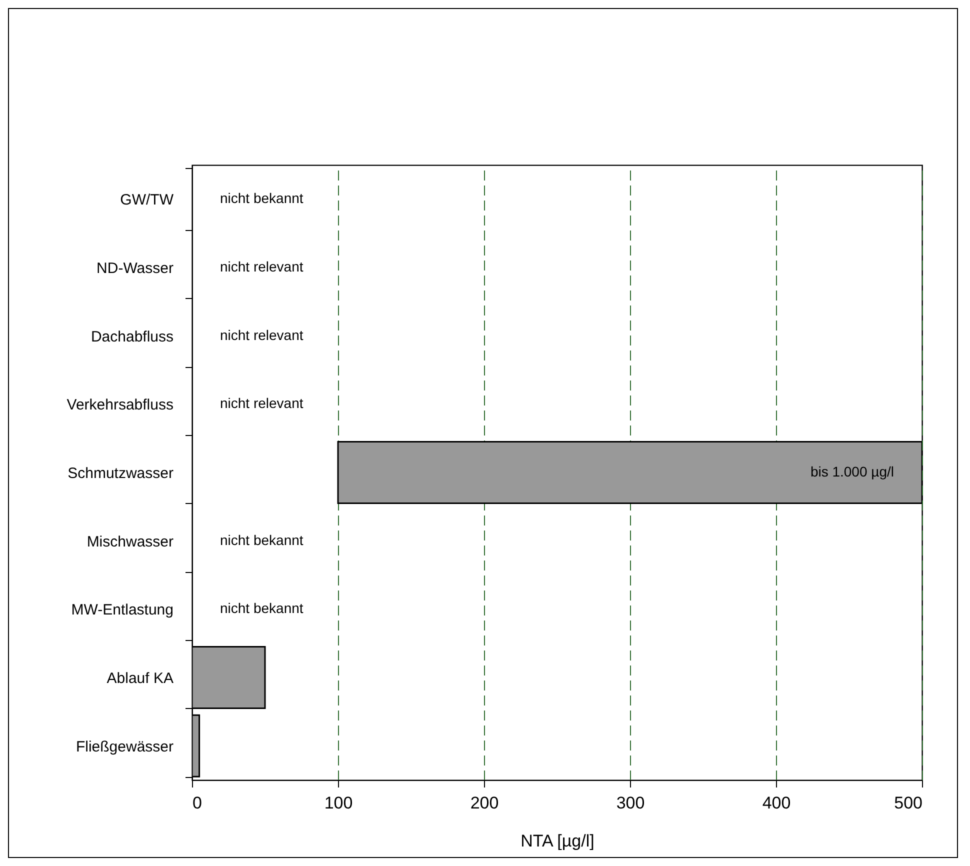  Describe the element at coordinates (557, 841) in the screenshot. I see `x-axis-title: NTA [µg/l]` at that location.